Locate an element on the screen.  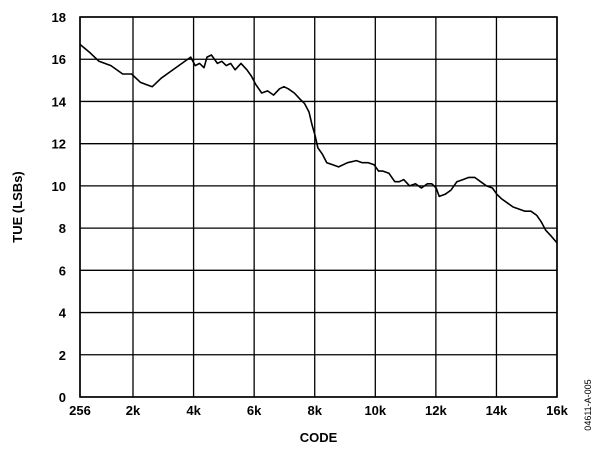
y-tick-label: 12 is located at coordinates (59, 144).